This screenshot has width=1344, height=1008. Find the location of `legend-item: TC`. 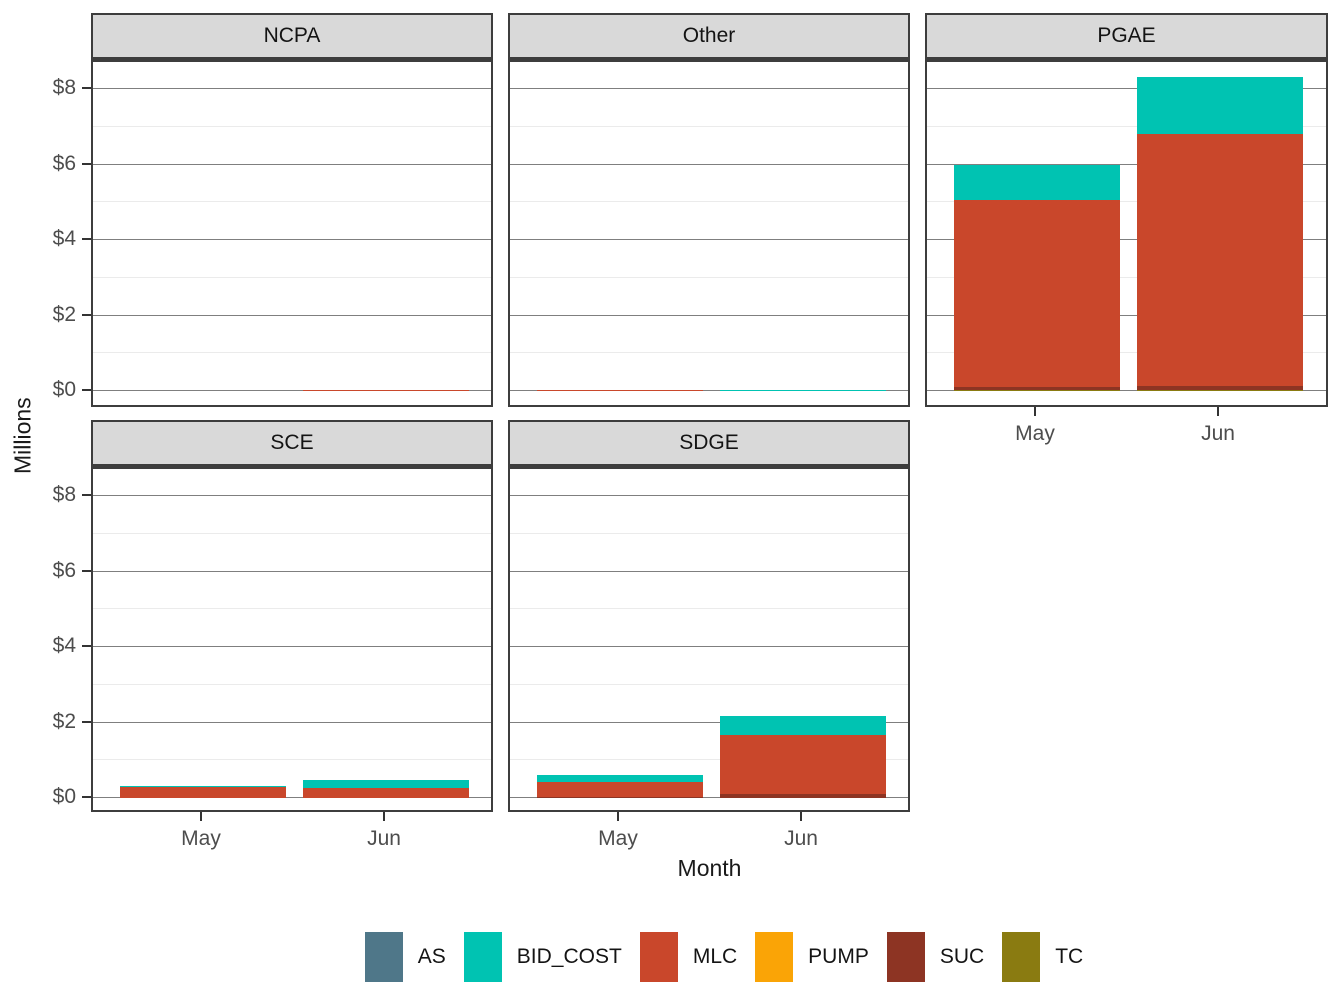

legend-item: TC is located at coordinates (1042, 957).